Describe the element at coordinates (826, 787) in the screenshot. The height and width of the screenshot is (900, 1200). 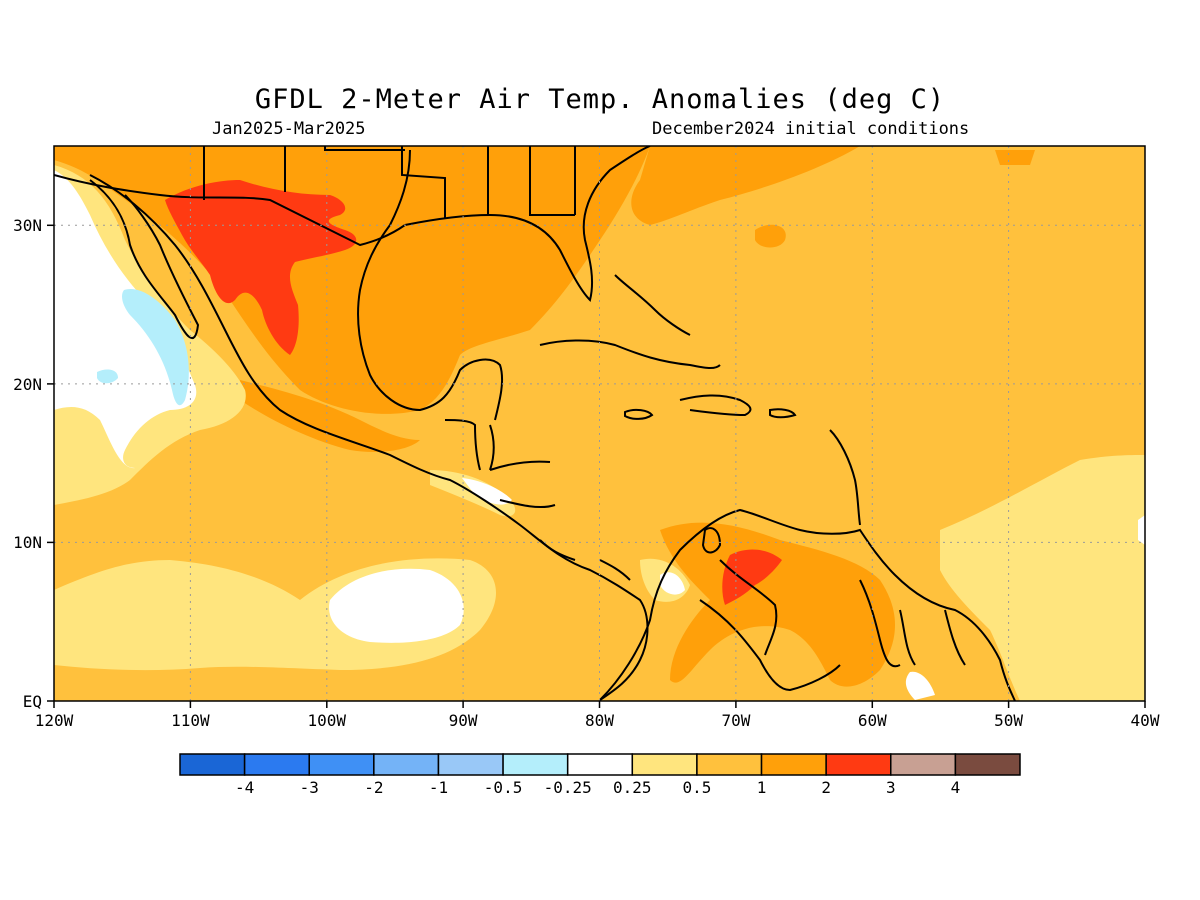
I see `colorbar-label: 2` at that location.